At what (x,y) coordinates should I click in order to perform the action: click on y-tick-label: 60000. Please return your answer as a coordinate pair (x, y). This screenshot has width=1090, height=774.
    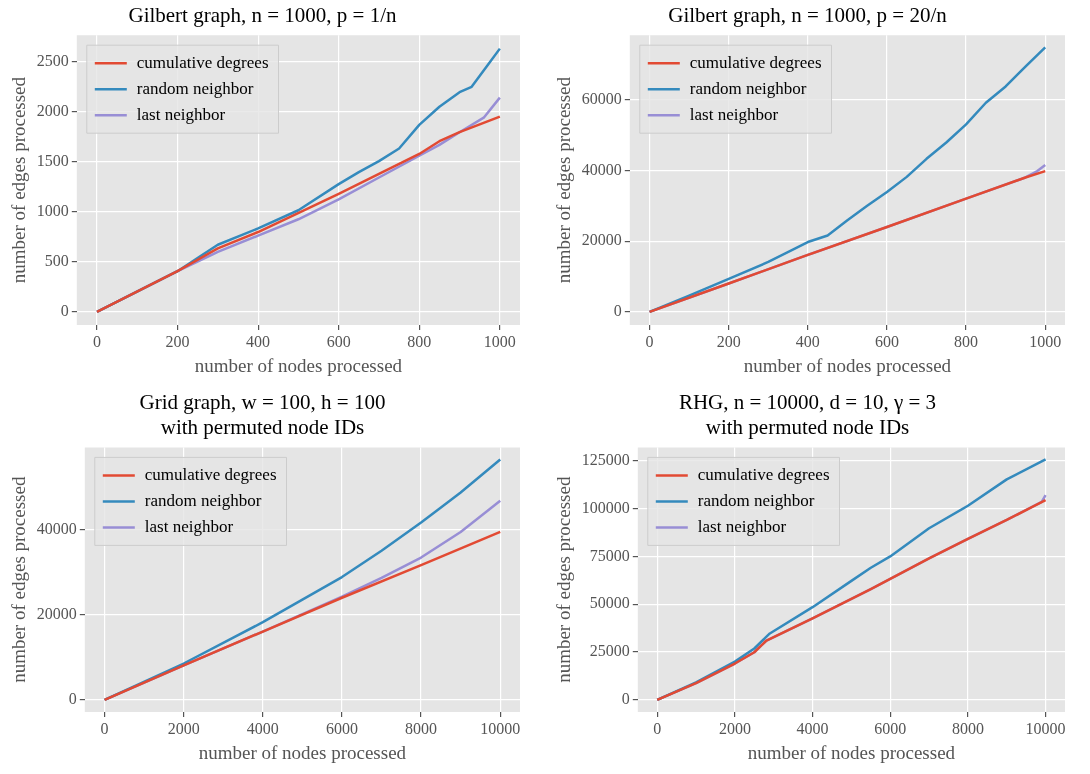
    Looking at the image, I should click on (601, 98).